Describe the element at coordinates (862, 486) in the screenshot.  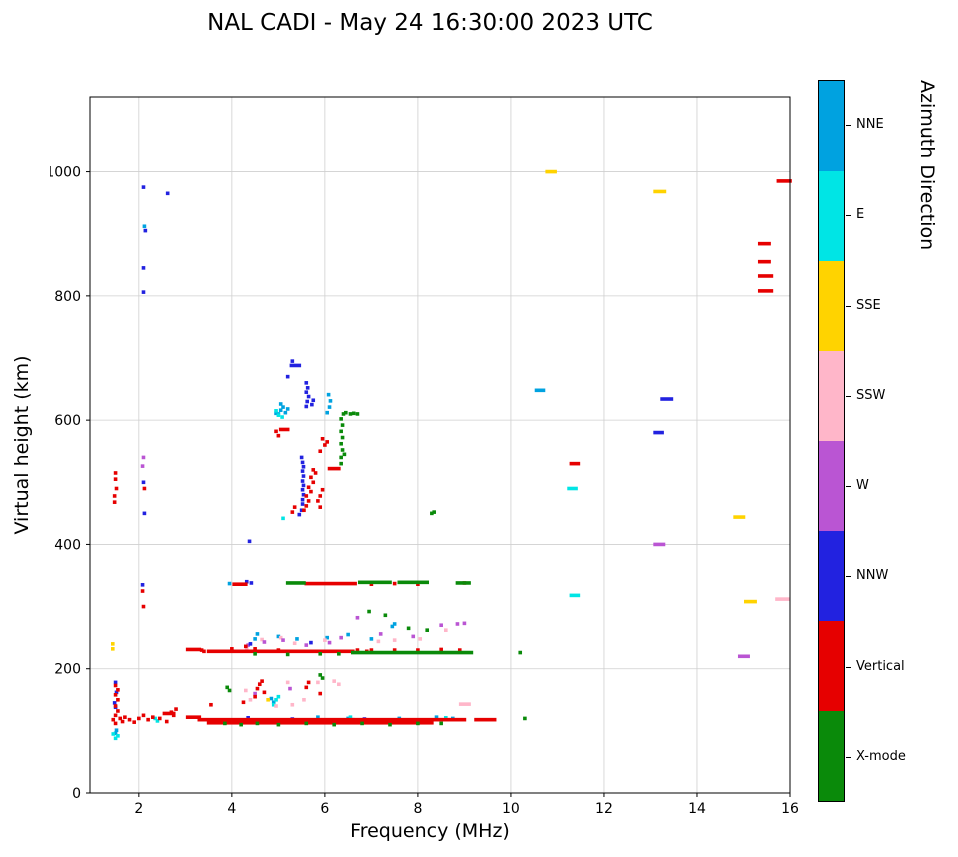
I see `colorbar-label-W: W` at that location.